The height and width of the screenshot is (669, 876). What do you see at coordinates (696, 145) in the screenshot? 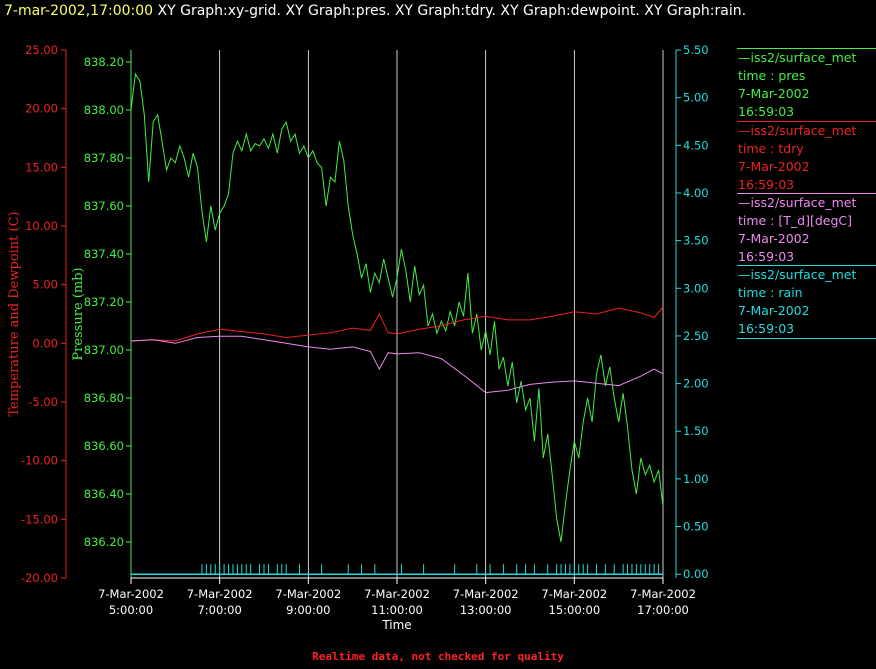
I see `rain-tick-label: 4.50` at bounding box center [696, 145].